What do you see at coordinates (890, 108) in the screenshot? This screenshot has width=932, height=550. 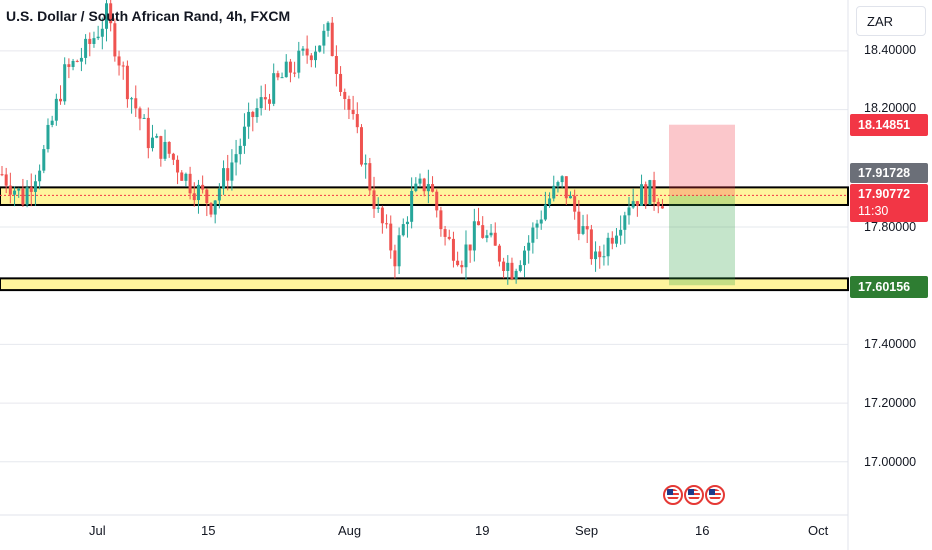 I see `price-axis-label: 18.20000` at bounding box center [890, 108].